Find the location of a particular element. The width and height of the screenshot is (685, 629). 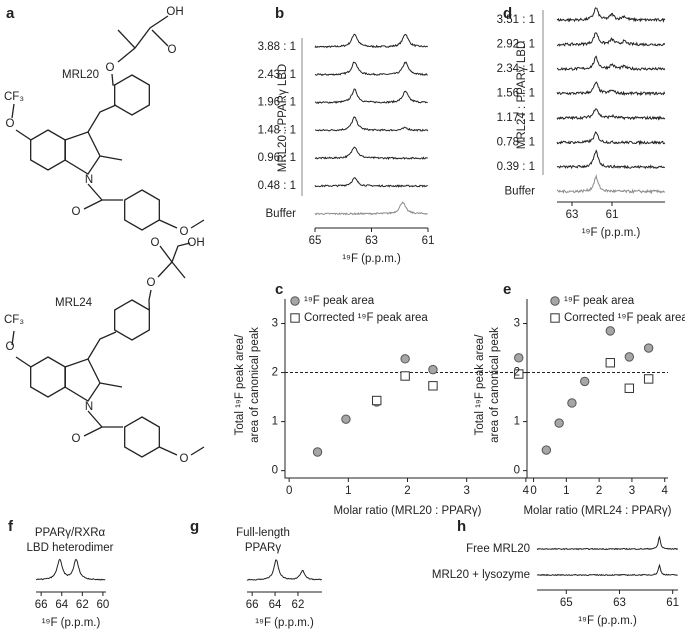

panel-title: LBD heterodimer is located at coordinates (70, 548).